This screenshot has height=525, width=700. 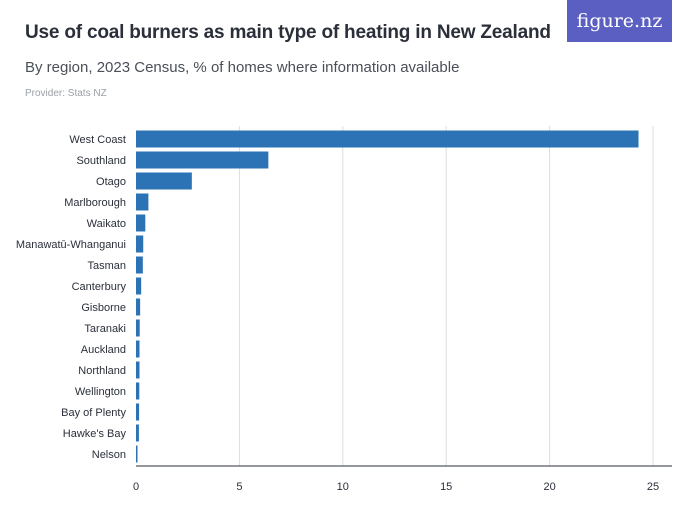 What do you see at coordinates (653, 487) in the screenshot?
I see `x-tick-label: 25` at bounding box center [653, 487].